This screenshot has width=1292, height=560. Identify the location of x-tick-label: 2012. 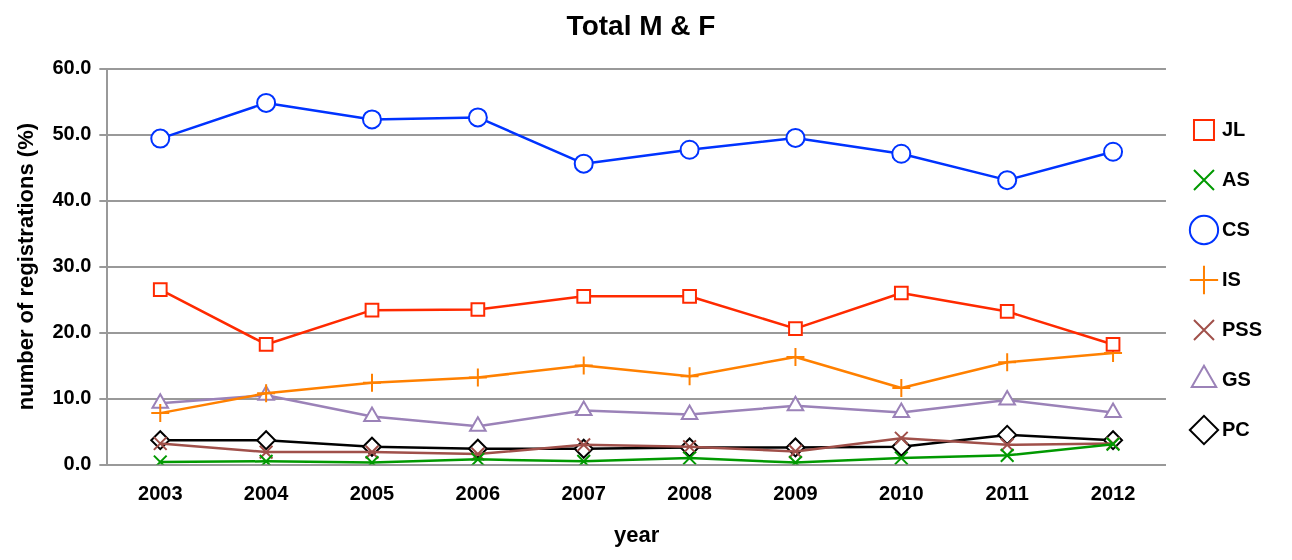
(1113, 493).